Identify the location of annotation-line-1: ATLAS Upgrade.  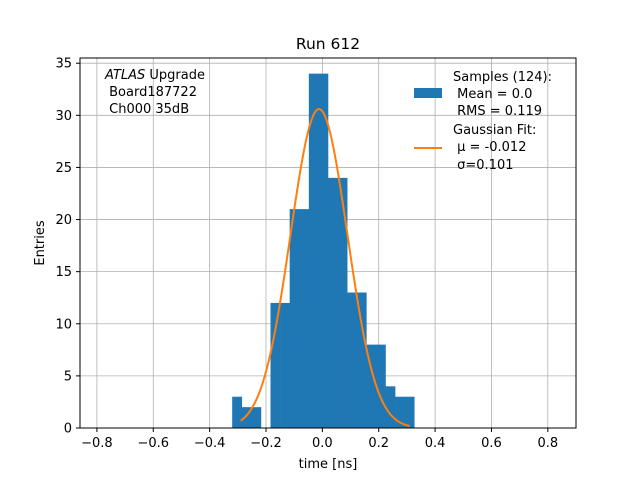
(154, 75).